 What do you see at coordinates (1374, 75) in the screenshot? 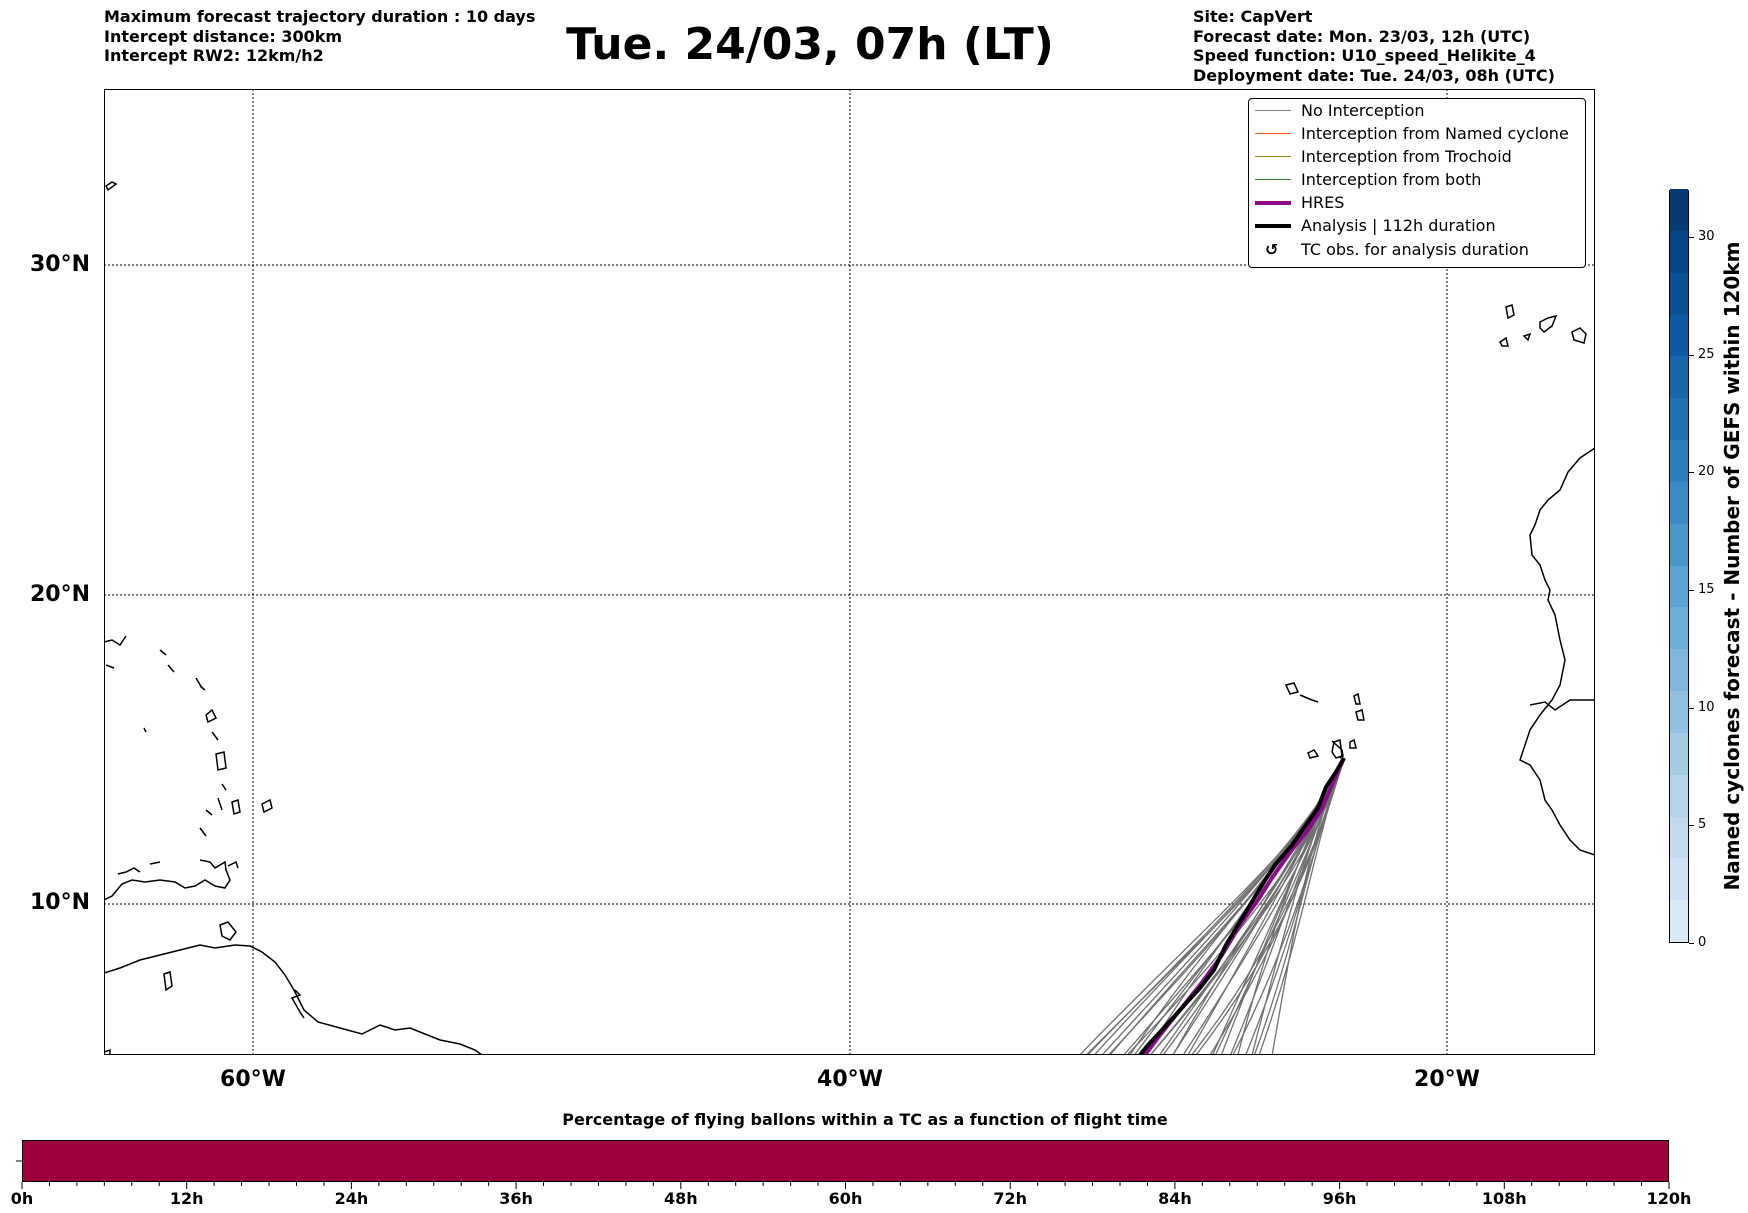
I see `deployment-date-text: Deployment date: Tue. 24/03, 08h (UTC)` at bounding box center [1374, 75].